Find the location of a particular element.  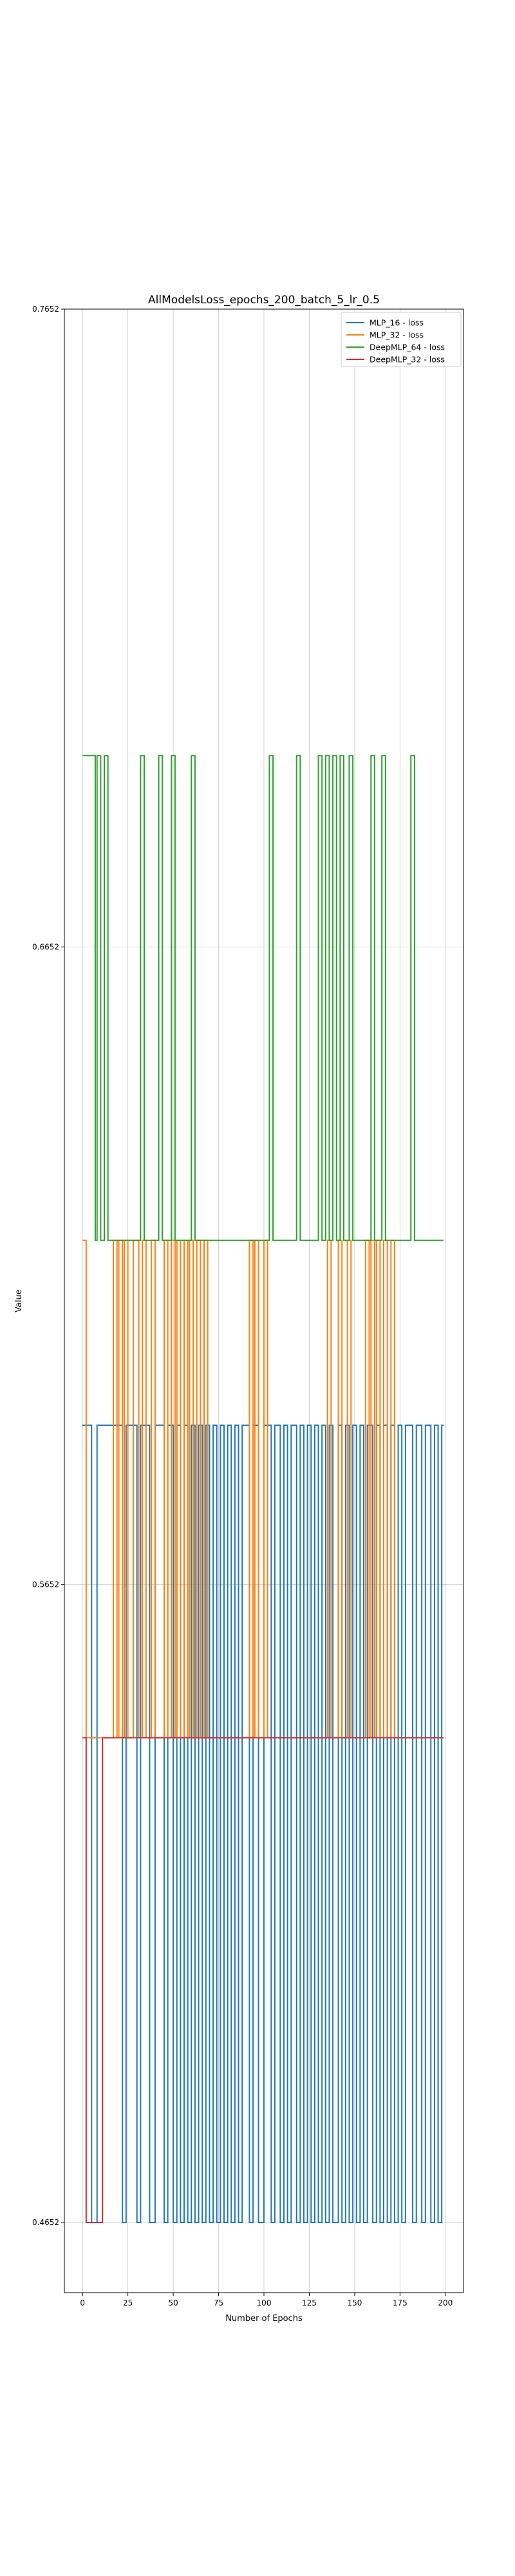

y-tick-label: 0.6652 is located at coordinates (46, 946).